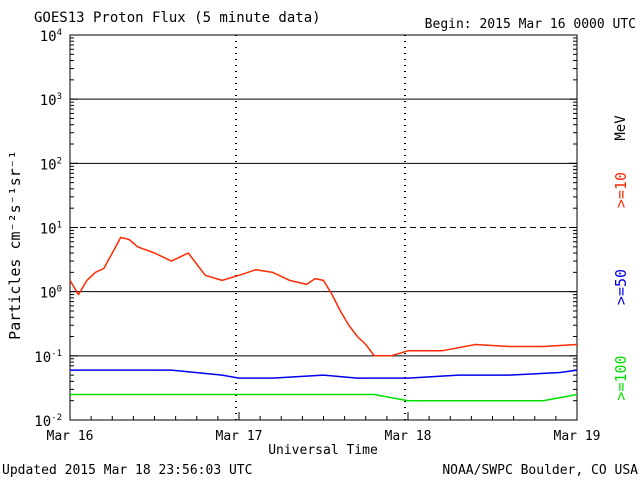 This screenshot has height=480, width=640. I want to click on legend-series-ge10: >=10, so click(621, 190).